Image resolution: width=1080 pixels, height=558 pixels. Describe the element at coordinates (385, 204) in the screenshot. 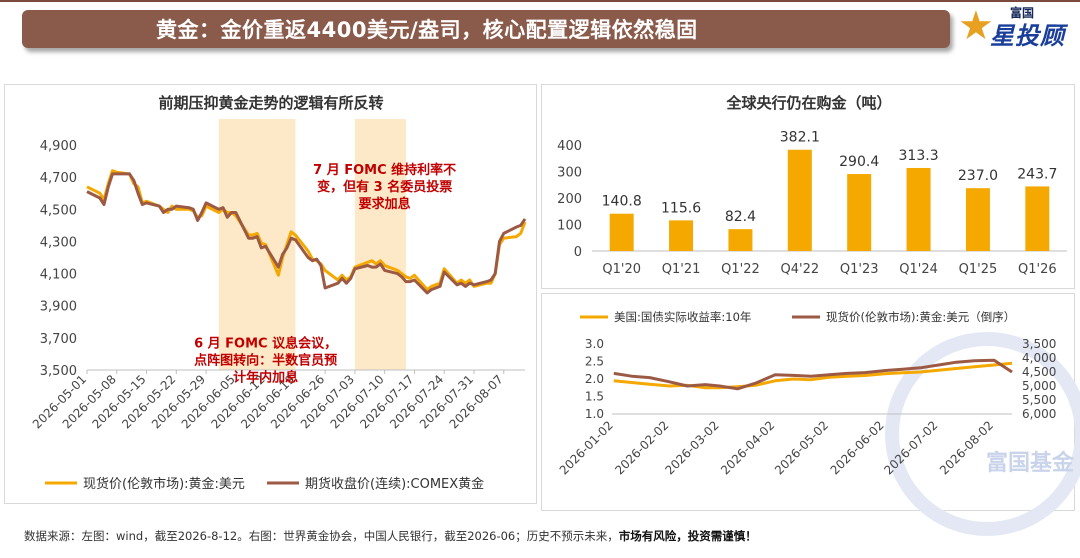

I see `annotation-line: 要求加息` at that location.